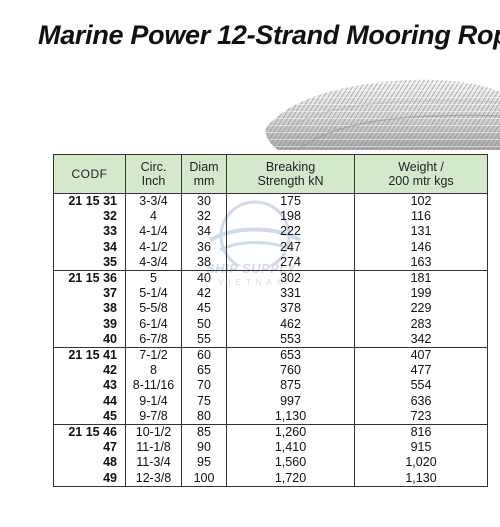 This screenshot has width=500, height=527. What do you see at coordinates (204, 401) in the screenshot?
I see `cell-diam: 75` at bounding box center [204, 401].